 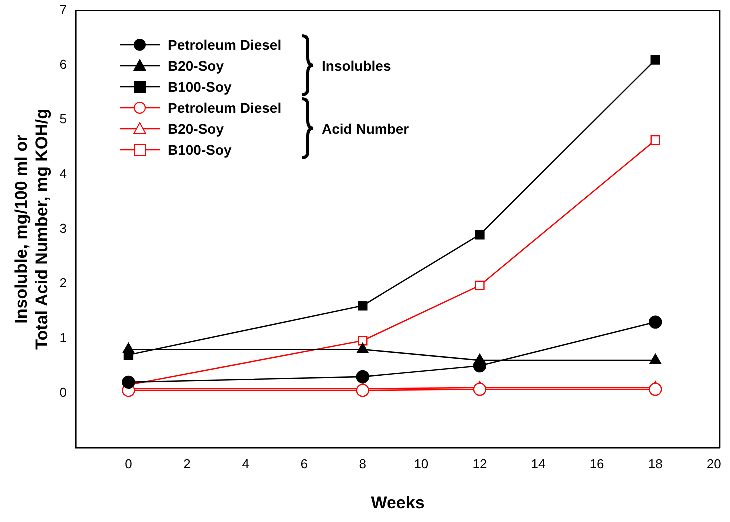 What do you see at coordinates (64, 174) in the screenshot?
I see `y-tick-label: 4` at bounding box center [64, 174].